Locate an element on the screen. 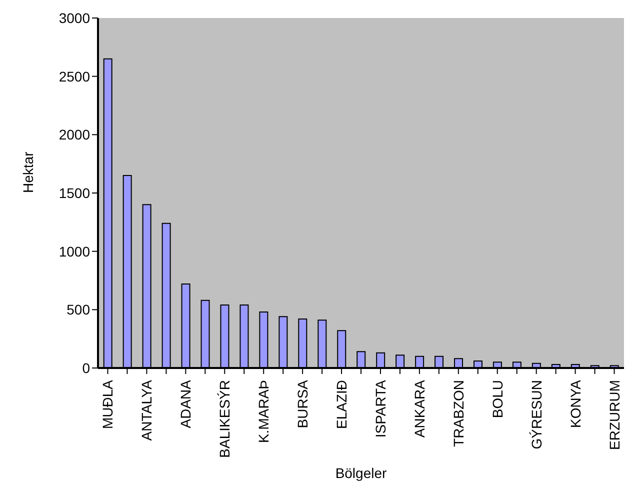 The image size is (633, 500). x-tick-label: MUĐLA is located at coordinates (108, 404).